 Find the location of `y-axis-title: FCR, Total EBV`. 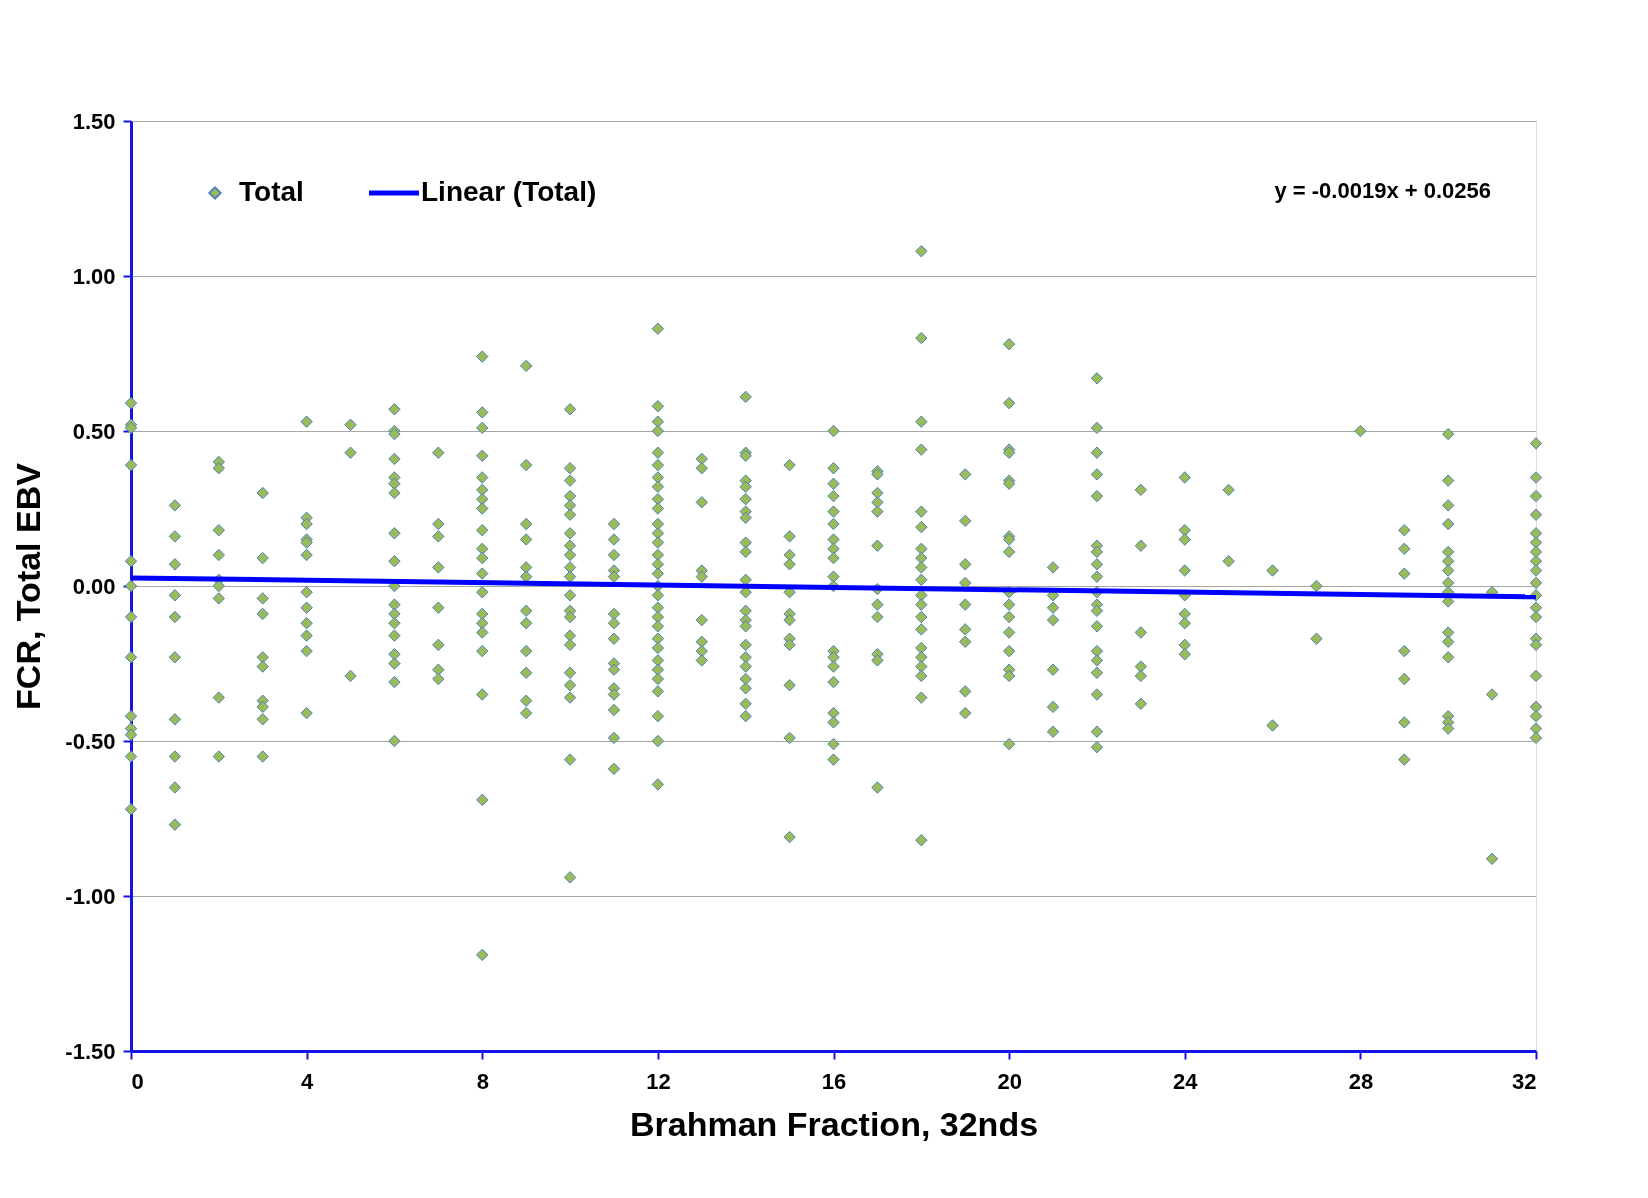

y-axis-title: FCR, Total EBV is located at coordinates (28, 586).